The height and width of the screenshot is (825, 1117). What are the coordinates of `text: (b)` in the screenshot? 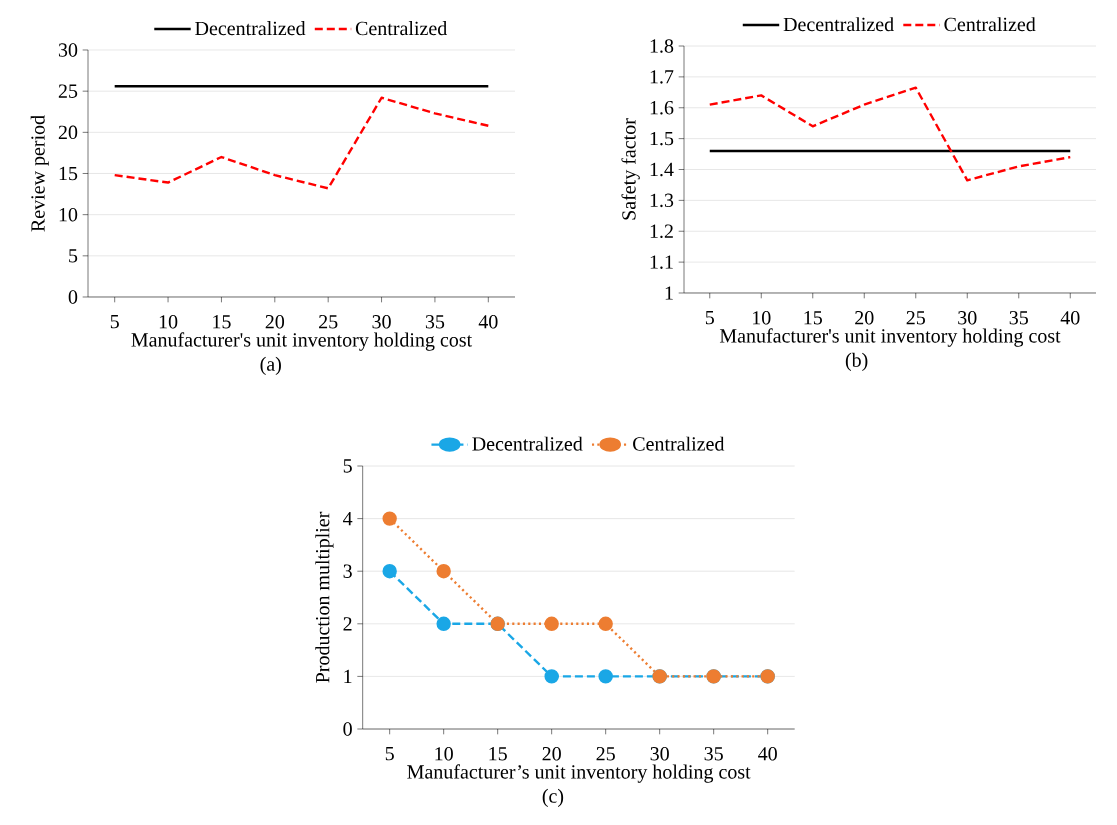 It's located at (856, 361).